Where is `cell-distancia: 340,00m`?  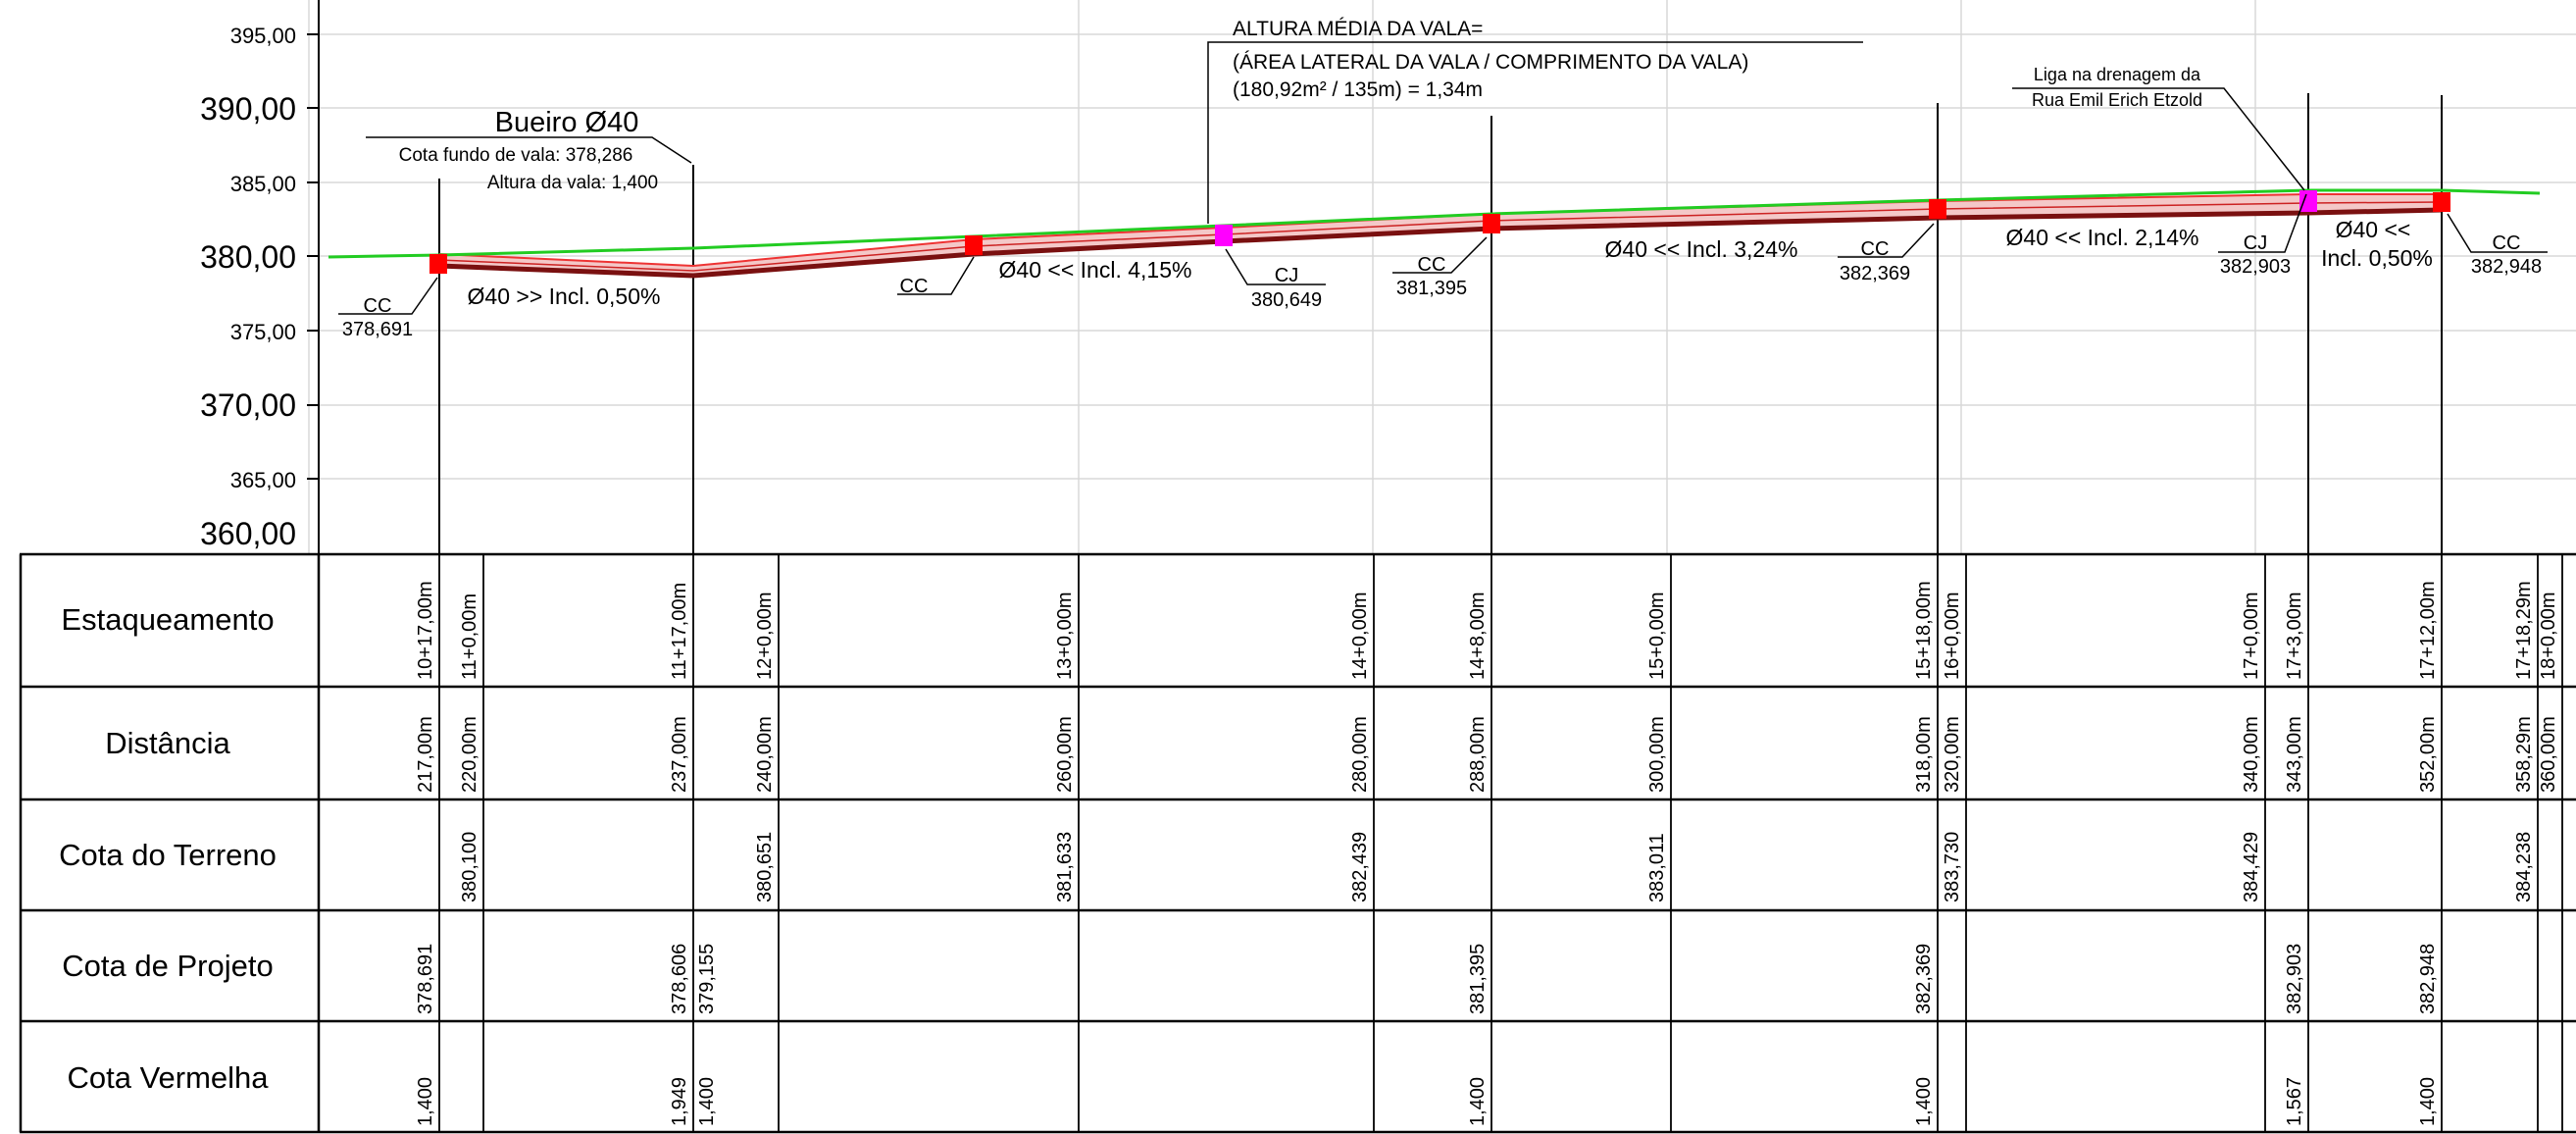
cell-distancia: 340,00m is located at coordinates (2251, 755).